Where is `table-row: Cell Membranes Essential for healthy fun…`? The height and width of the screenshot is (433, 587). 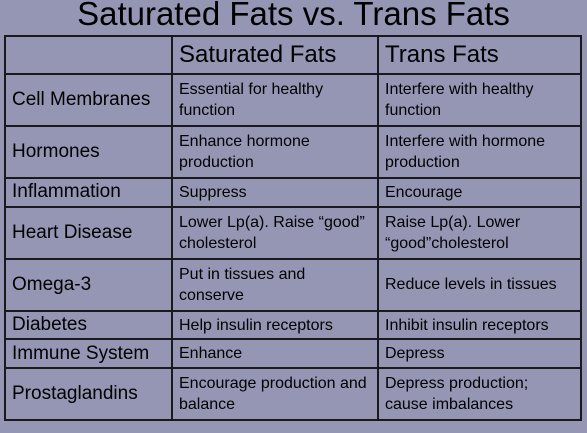
table-row: Cell Membranes Essential for healthy fun… is located at coordinates (293, 100).